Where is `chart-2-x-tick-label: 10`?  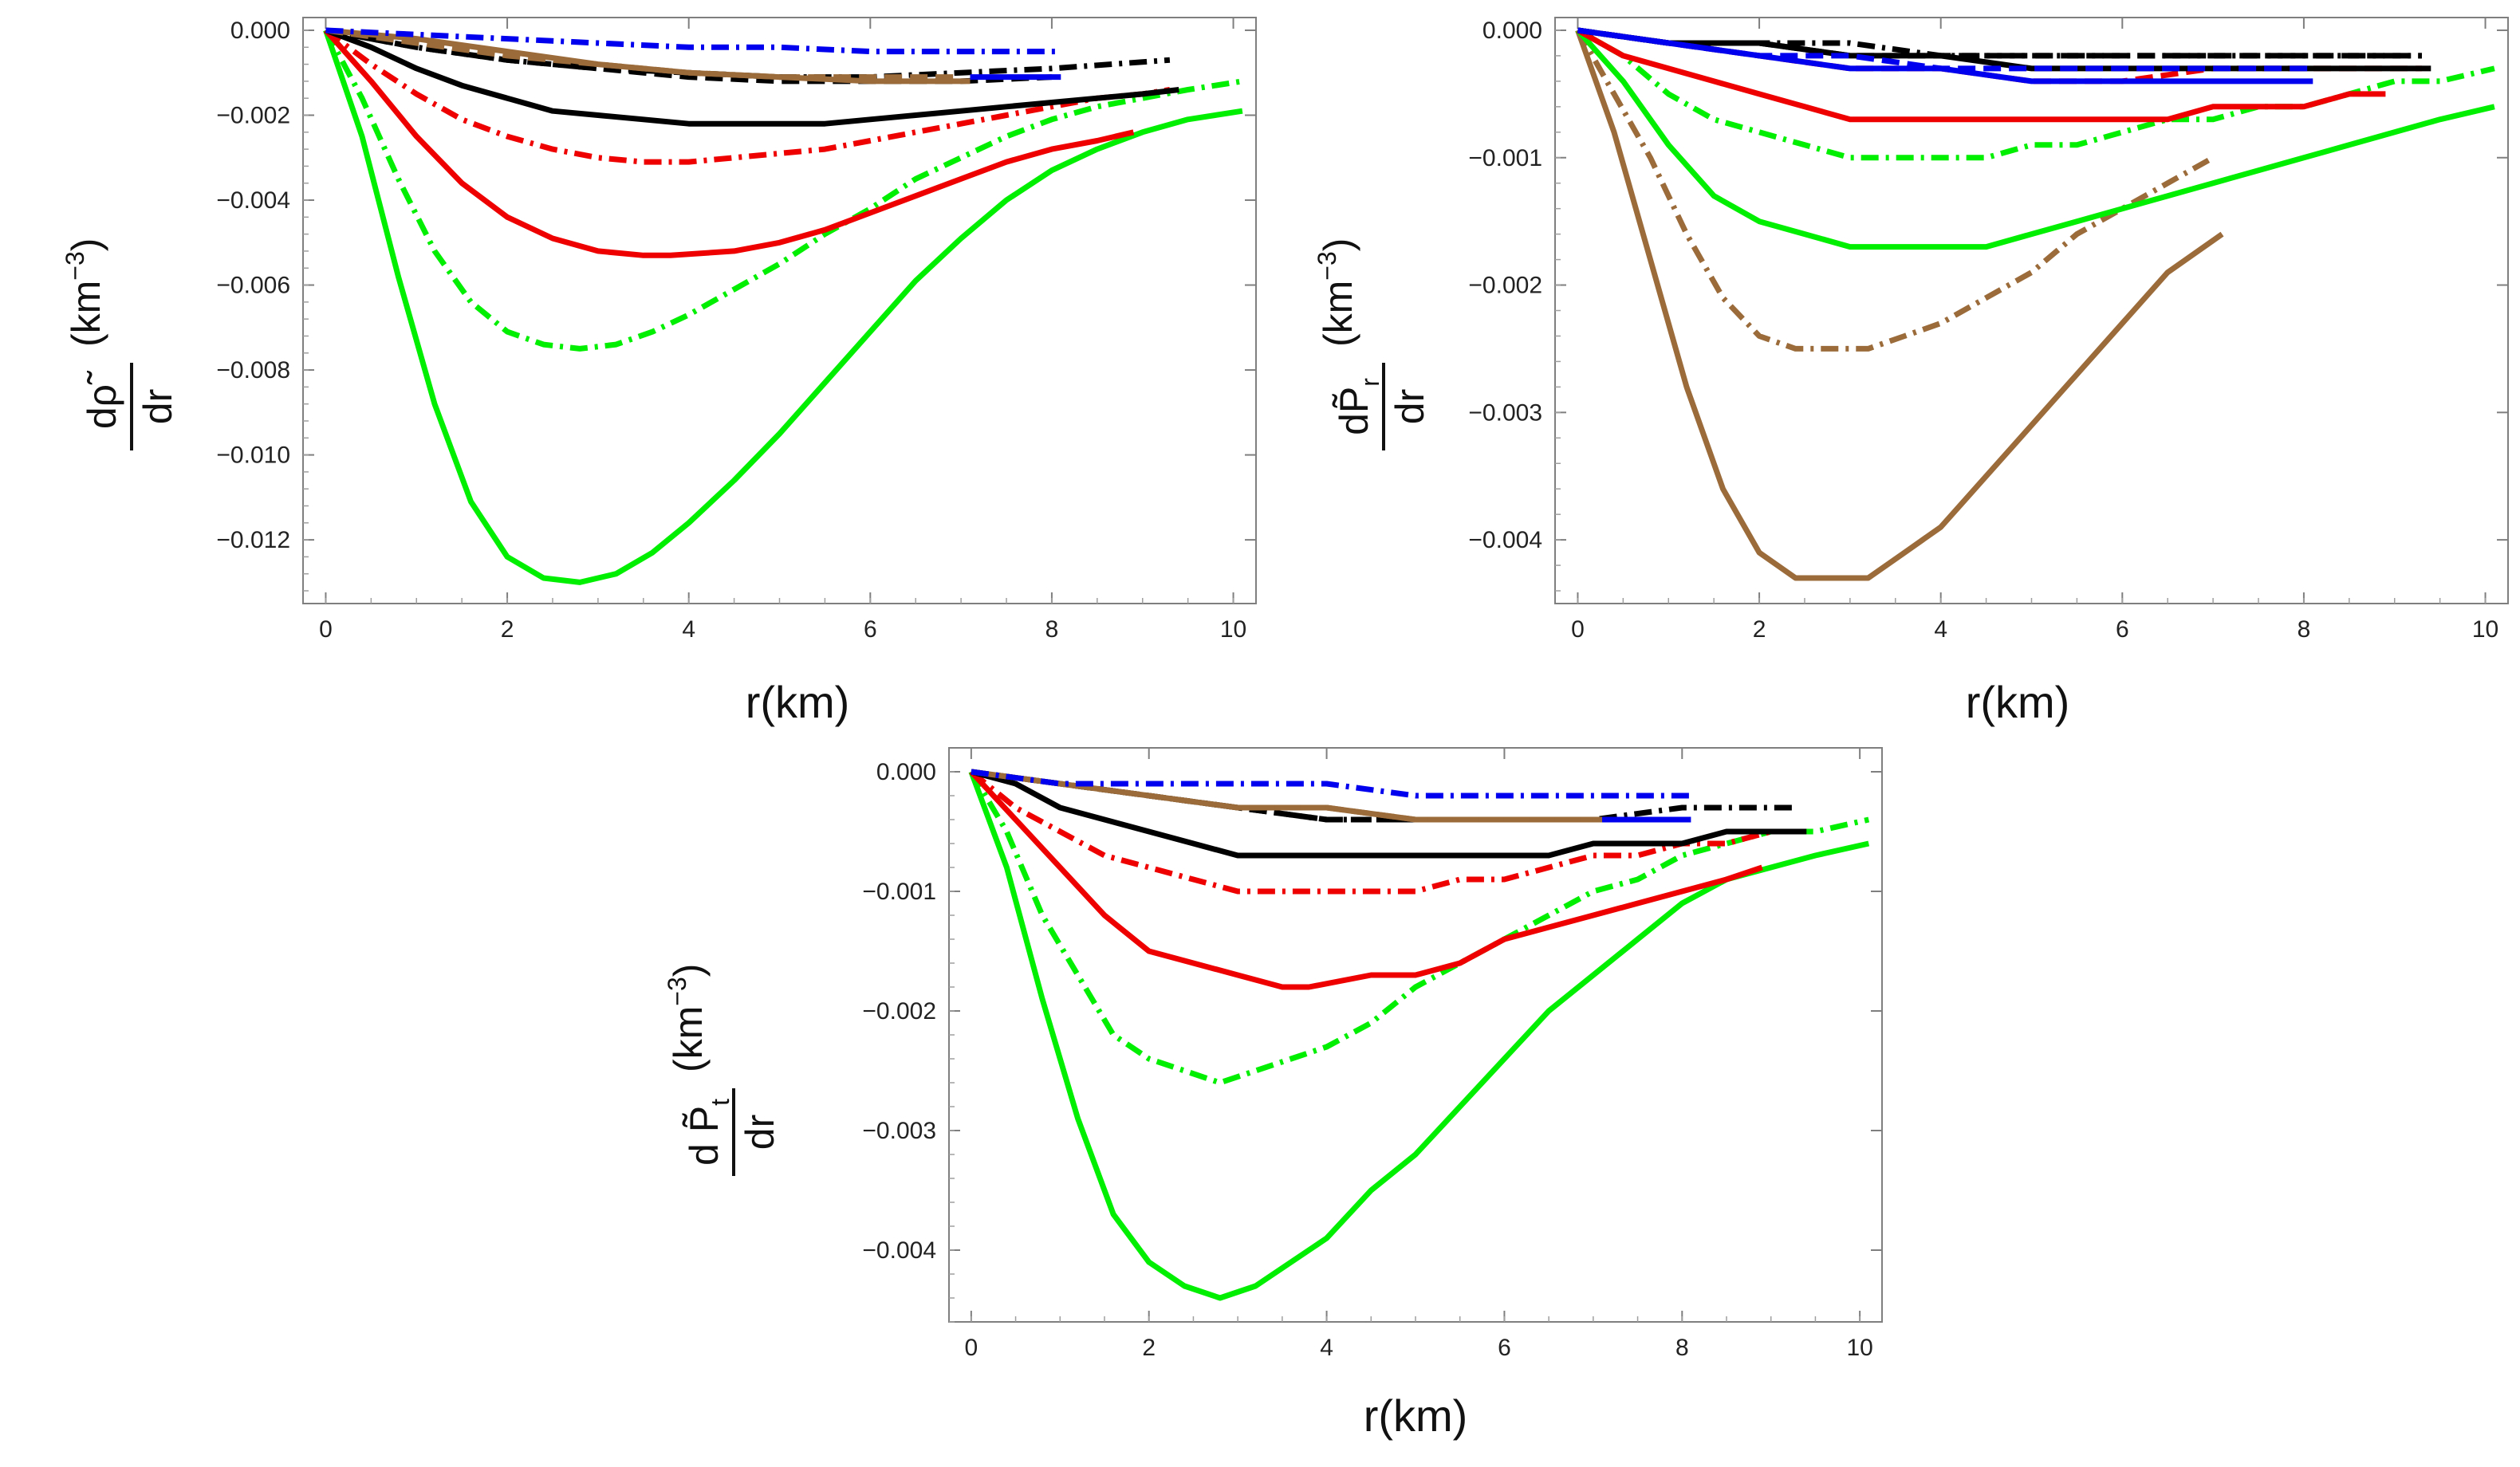
chart-2-x-tick-label: 10 is located at coordinates (2485, 629).